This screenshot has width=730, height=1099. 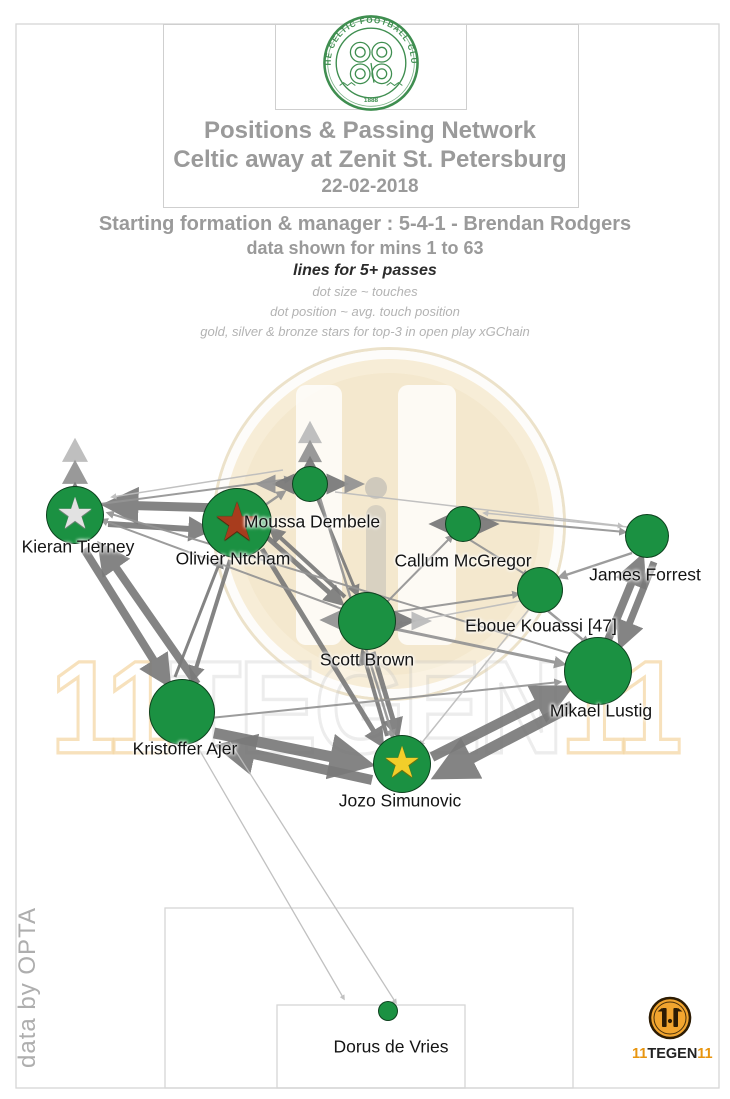 What do you see at coordinates (365, 248) in the screenshot?
I see `minutes-shown: data shown for mins 1 to 63` at bounding box center [365, 248].